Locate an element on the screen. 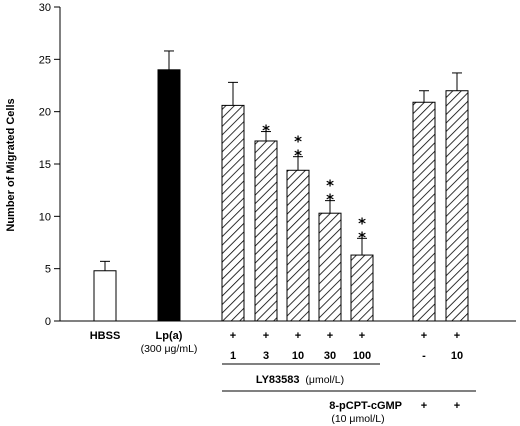  y-tick-label: 0 is located at coordinates (48, 322).